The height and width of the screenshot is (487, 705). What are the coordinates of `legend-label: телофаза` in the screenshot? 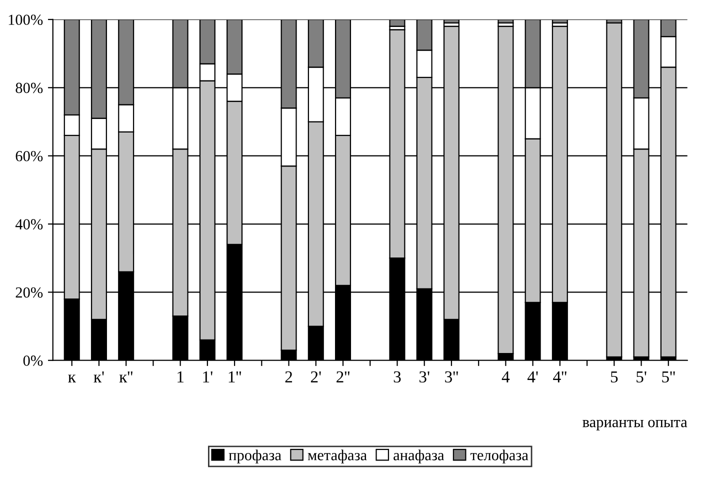 It's located at (499, 457).